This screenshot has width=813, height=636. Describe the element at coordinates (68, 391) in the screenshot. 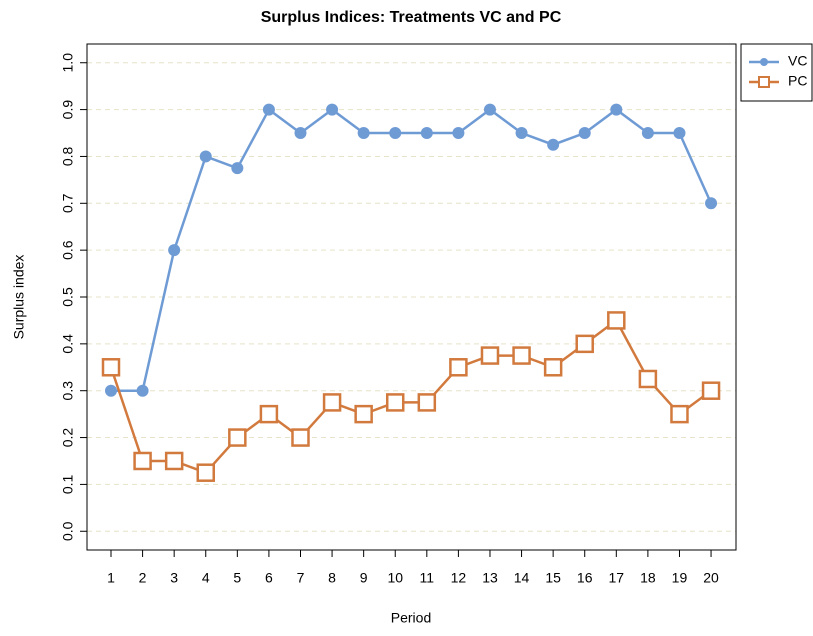

I see `y-tick-label: 0.3` at that location.